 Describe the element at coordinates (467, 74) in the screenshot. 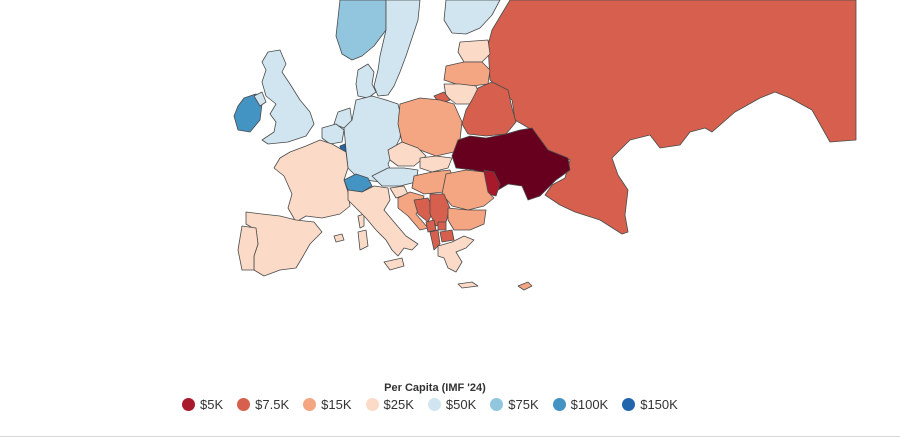

I see `region-latvia` at that location.